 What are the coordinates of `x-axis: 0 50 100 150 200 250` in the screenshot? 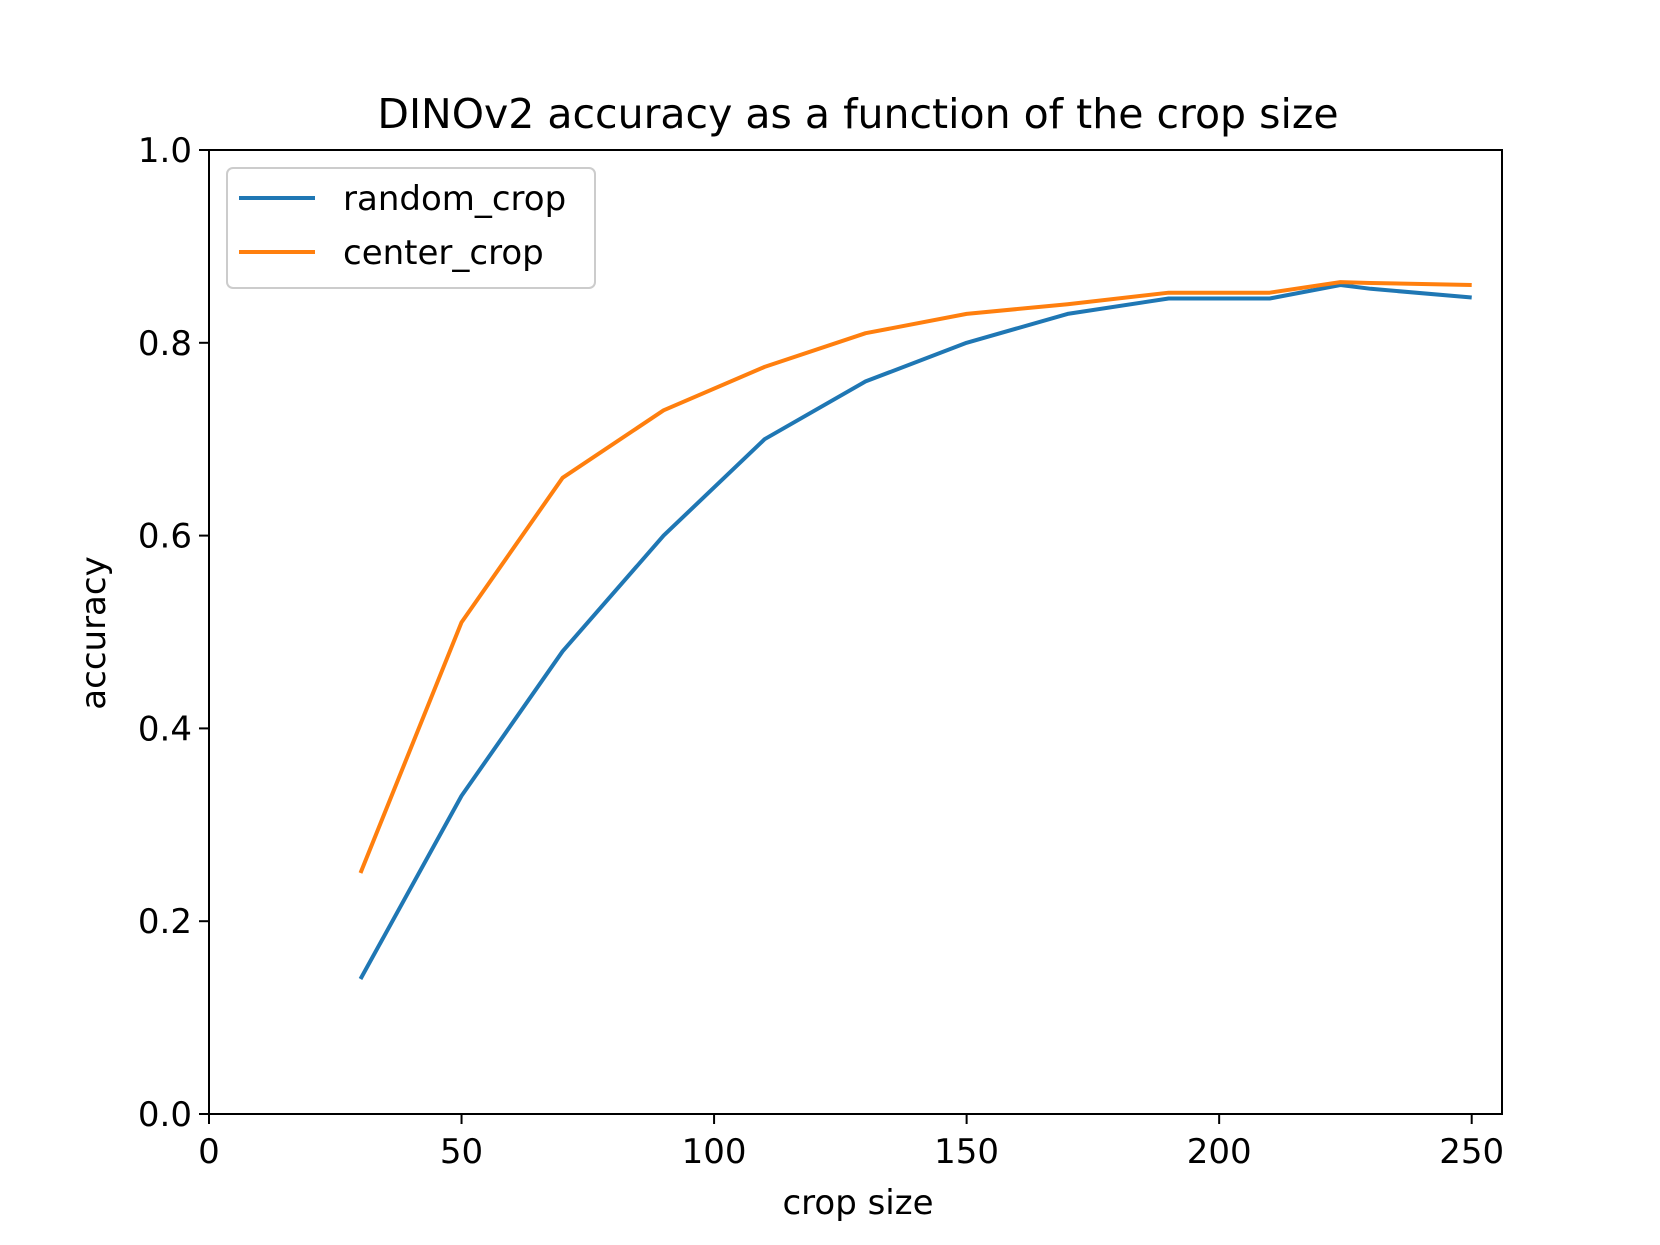 It's located at (851, 1143).